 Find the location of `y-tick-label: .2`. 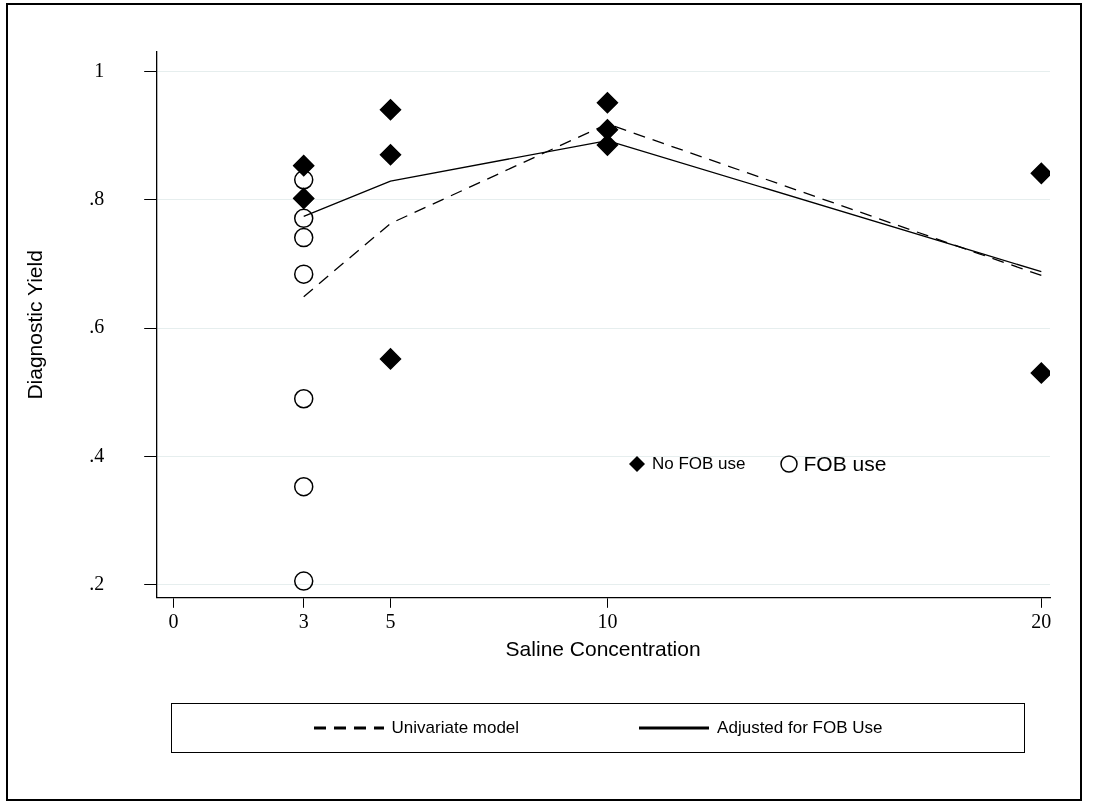

y-tick-label: .2 is located at coordinates (97, 583).